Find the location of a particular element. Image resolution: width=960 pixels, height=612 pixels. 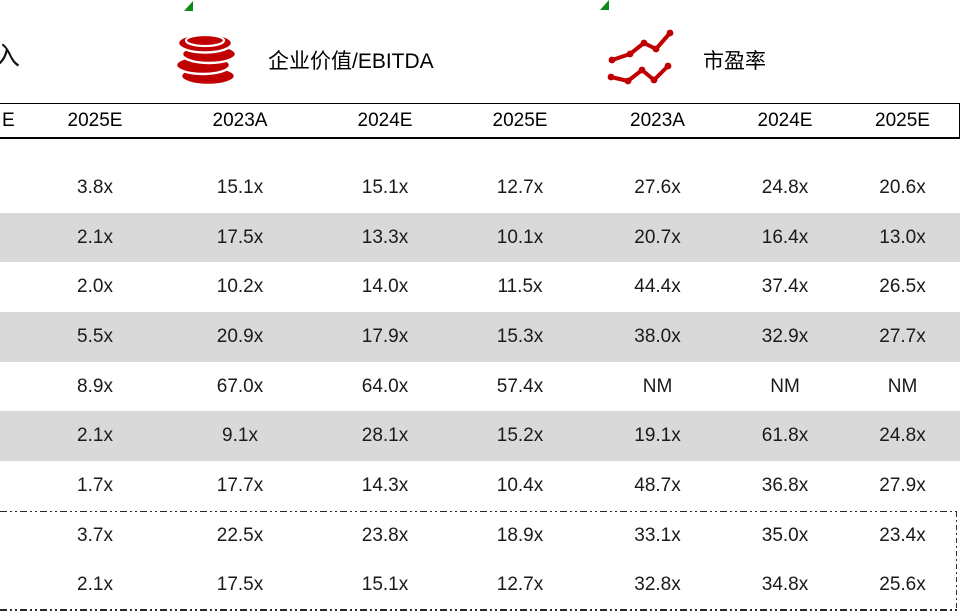

table-cell: 23.8x is located at coordinates (385, 536).